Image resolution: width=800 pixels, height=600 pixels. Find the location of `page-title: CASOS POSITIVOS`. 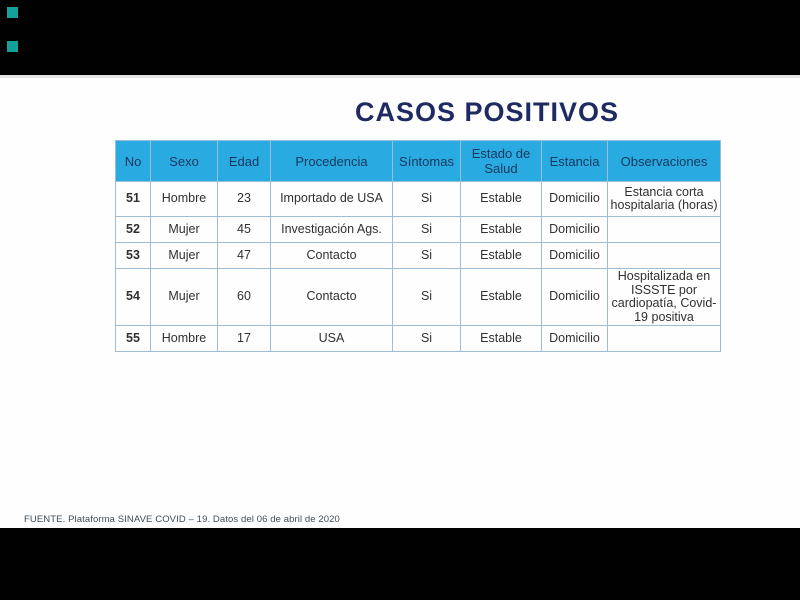

page-title: CASOS POSITIVOS is located at coordinates (487, 112).